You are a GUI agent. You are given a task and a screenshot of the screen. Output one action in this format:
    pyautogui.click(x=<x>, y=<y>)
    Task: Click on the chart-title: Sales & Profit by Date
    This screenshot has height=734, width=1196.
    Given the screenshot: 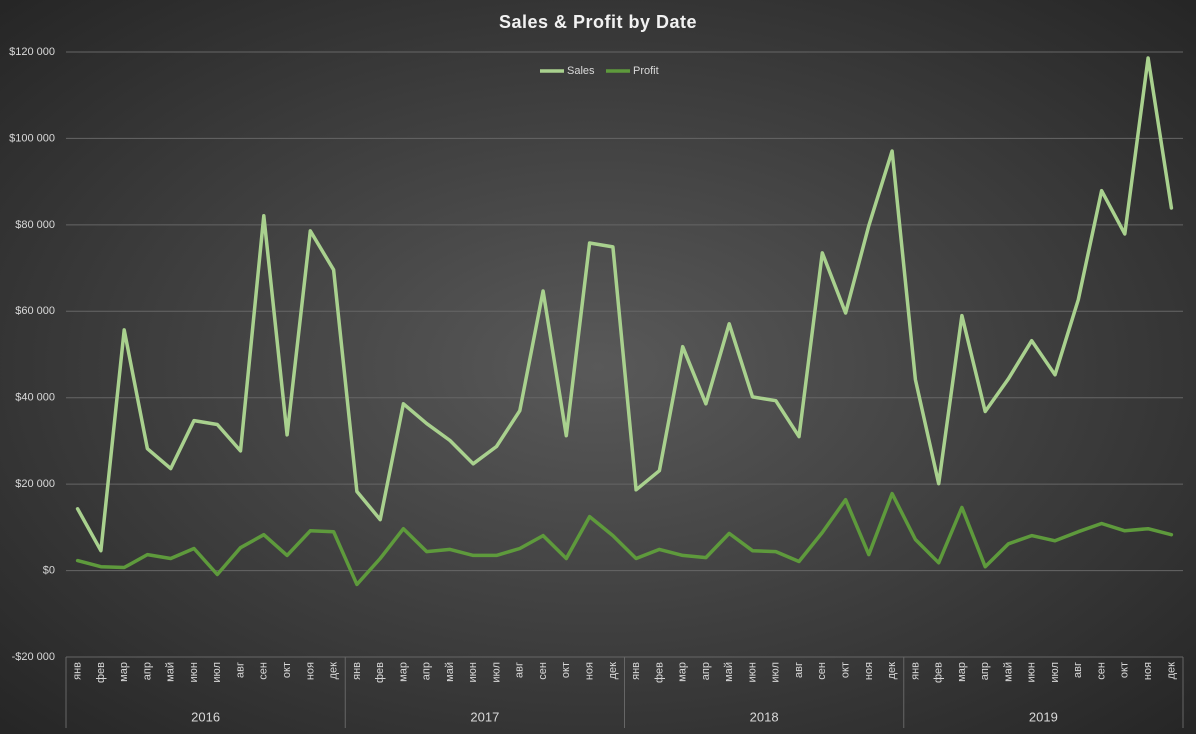 What is the action you would take?
    pyautogui.click(x=598, y=22)
    